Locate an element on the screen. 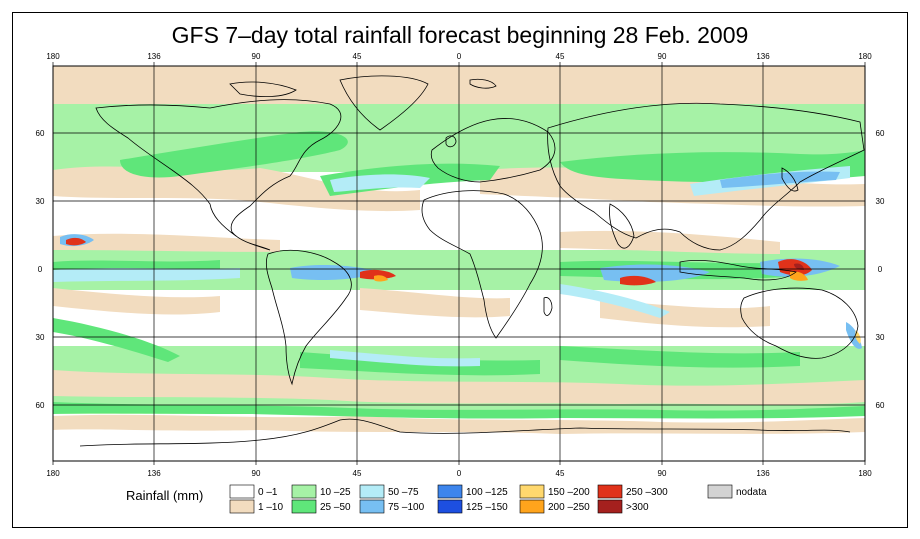 Image resolution: width=920 pixels, height=539 pixels. lat-labels-left: 60 30 0 30 60 is located at coordinates (40, 269).